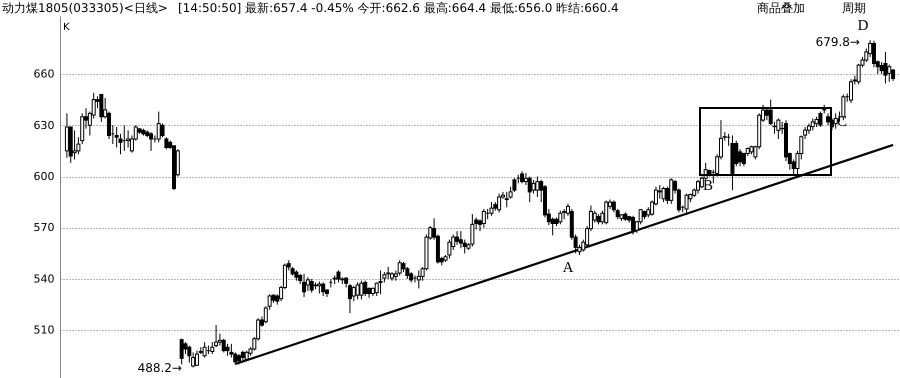  Describe the element at coordinates (44, 74) in the screenshot. I see `y-tick-label: 660` at that location.